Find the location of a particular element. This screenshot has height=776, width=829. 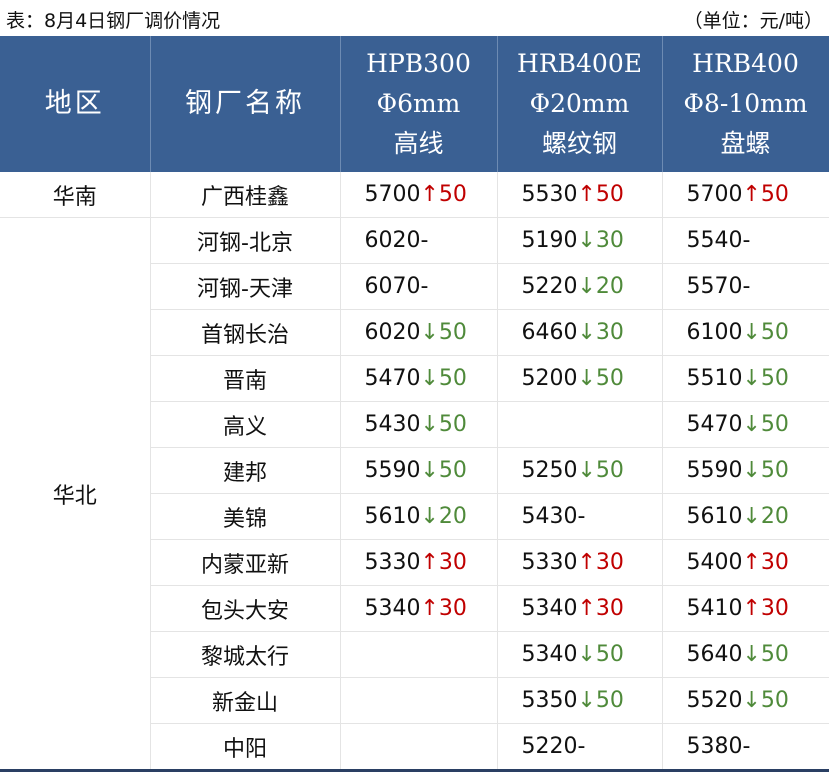

table-row: 新金山 5350↓50 5520↓50 is located at coordinates (414, 700).